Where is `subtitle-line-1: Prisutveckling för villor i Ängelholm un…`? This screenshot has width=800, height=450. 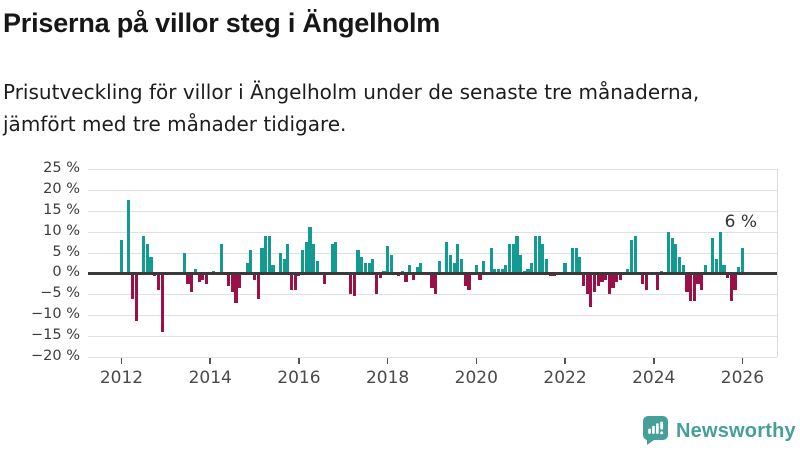 subtitle-line-1: Prisutveckling för villor i Ängelholm un… is located at coordinates (351, 92).